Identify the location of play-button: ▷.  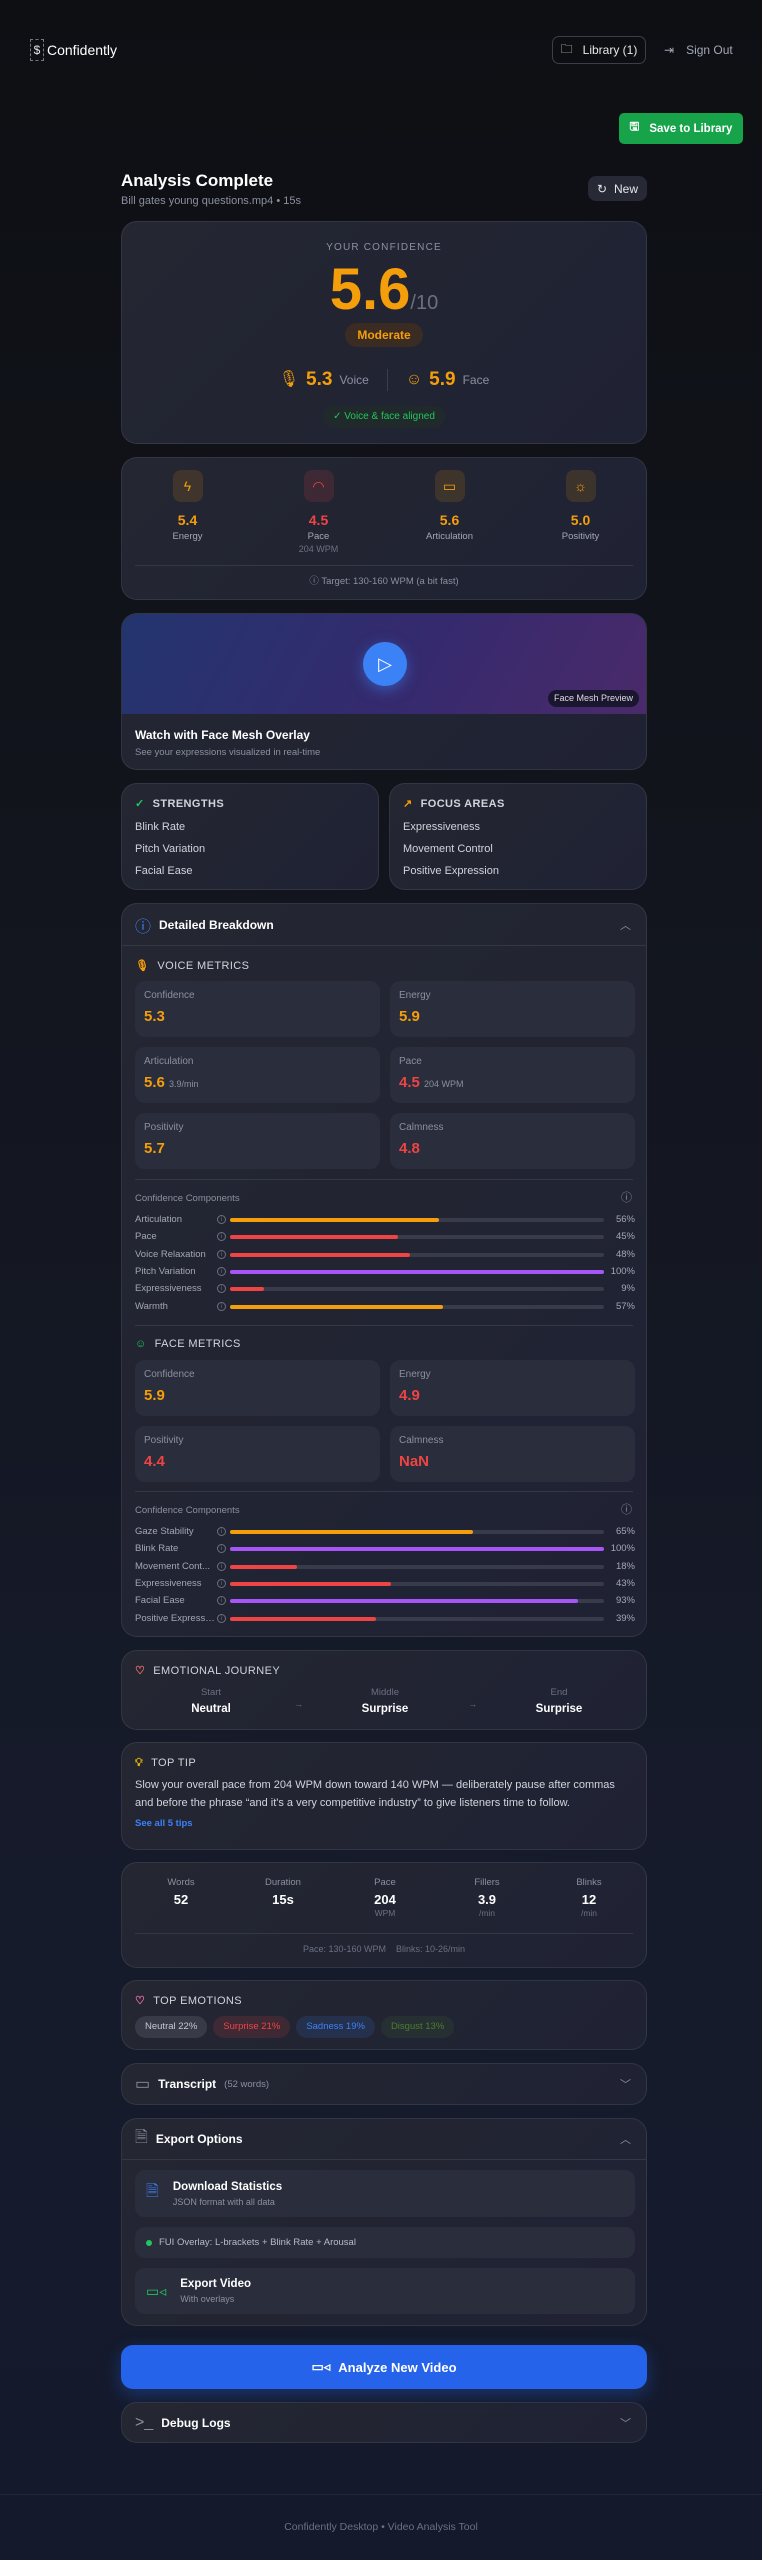
(385, 664).